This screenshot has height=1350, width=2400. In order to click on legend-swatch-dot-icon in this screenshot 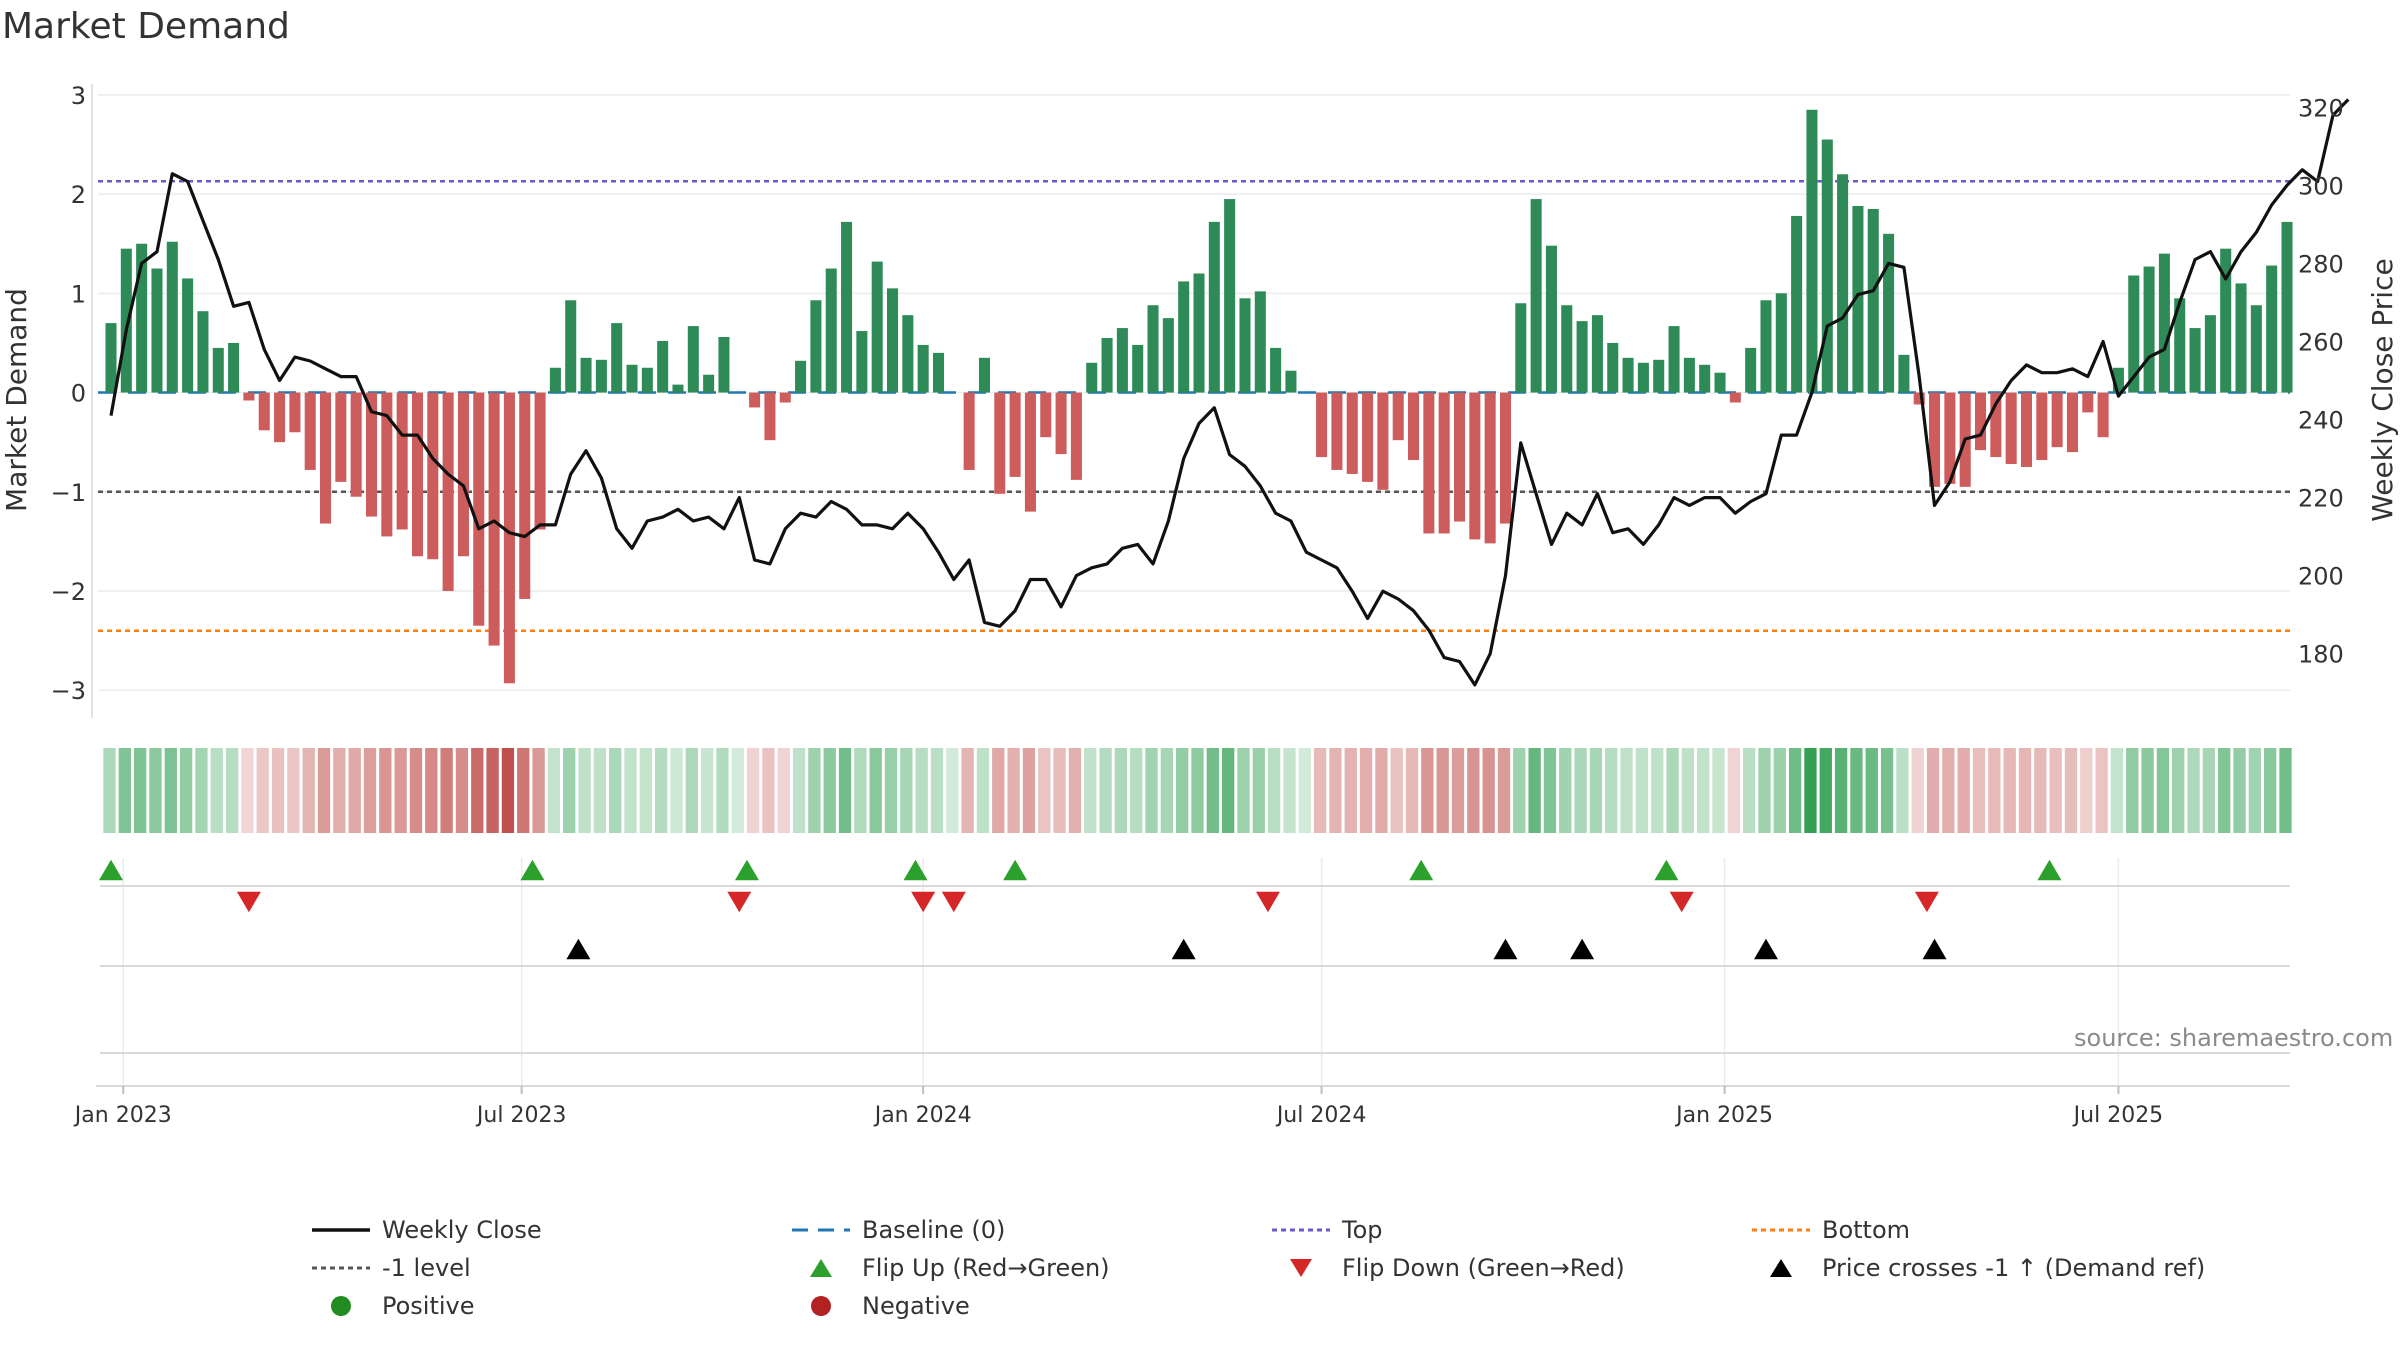, I will do `click(821, 1306)`.